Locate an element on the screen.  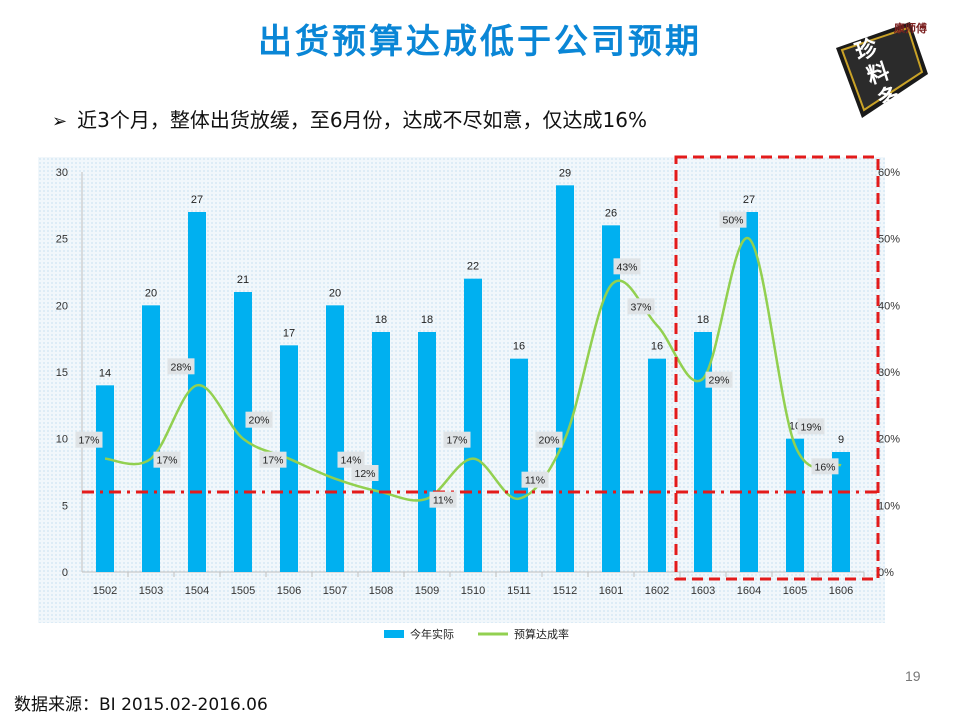
x-tick-label: 1504 is located at coordinates (197, 591).